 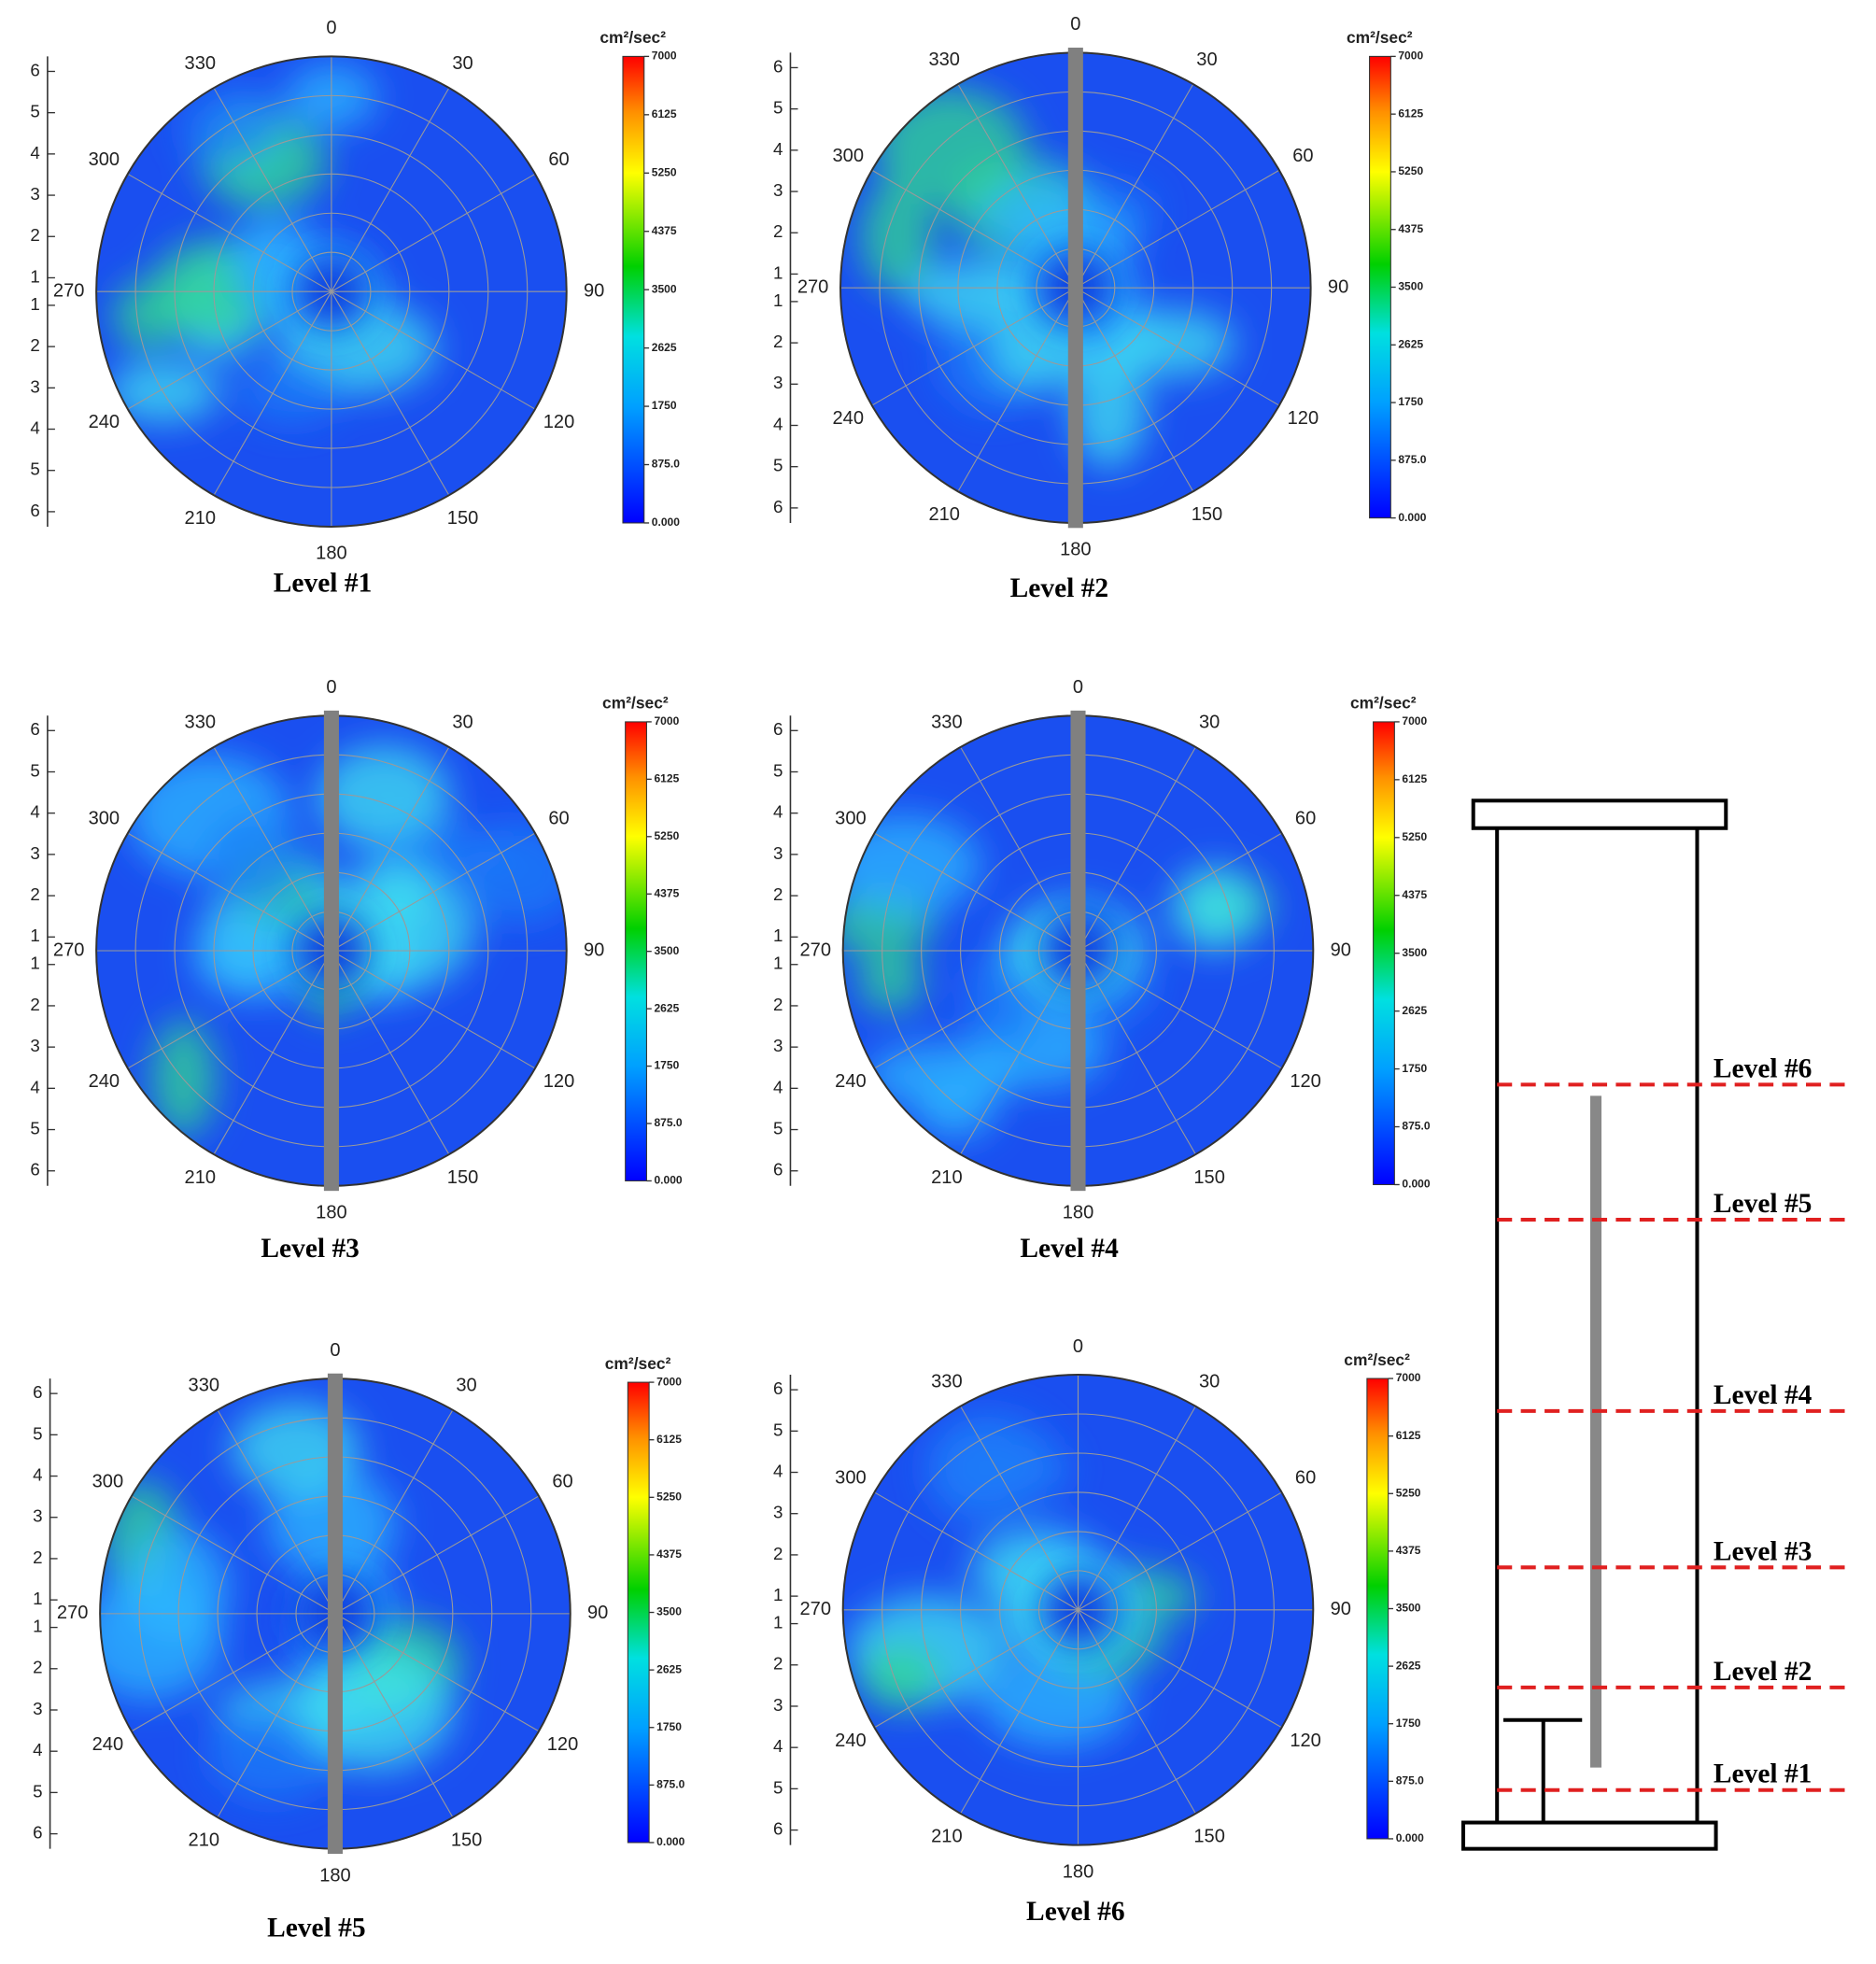 What do you see at coordinates (1763, 1204) in the screenshot?
I see `level-label: Level #5` at bounding box center [1763, 1204].